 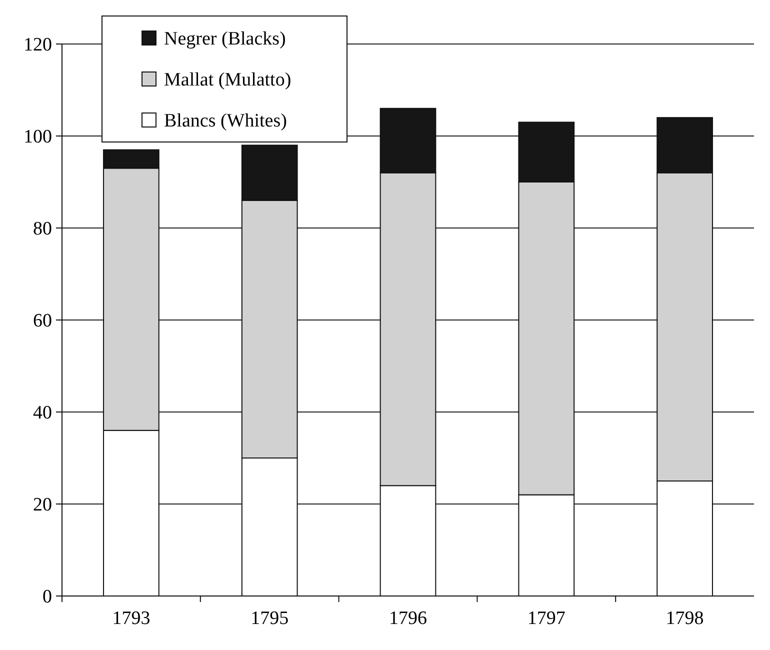 I want to click on y-tick-label: 40, so click(x=42, y=413).